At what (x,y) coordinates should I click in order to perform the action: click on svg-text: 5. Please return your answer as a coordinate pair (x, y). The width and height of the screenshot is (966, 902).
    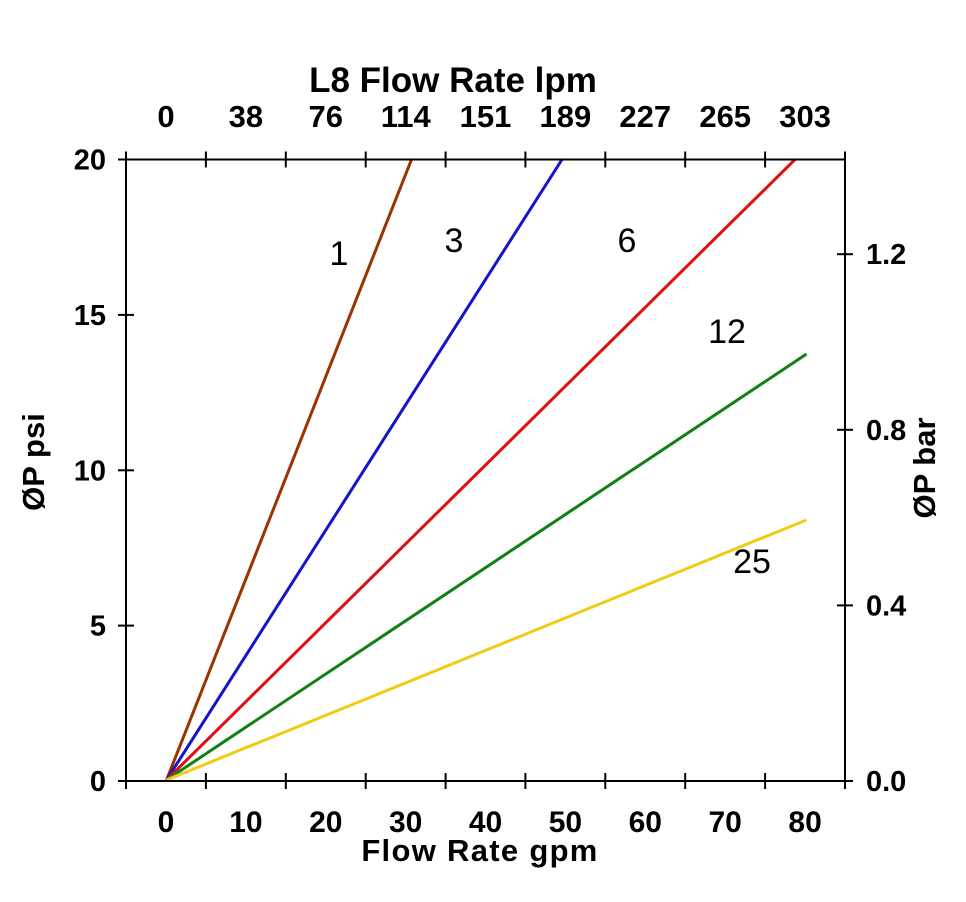
    Looking at the image, I should click on (98, 627).